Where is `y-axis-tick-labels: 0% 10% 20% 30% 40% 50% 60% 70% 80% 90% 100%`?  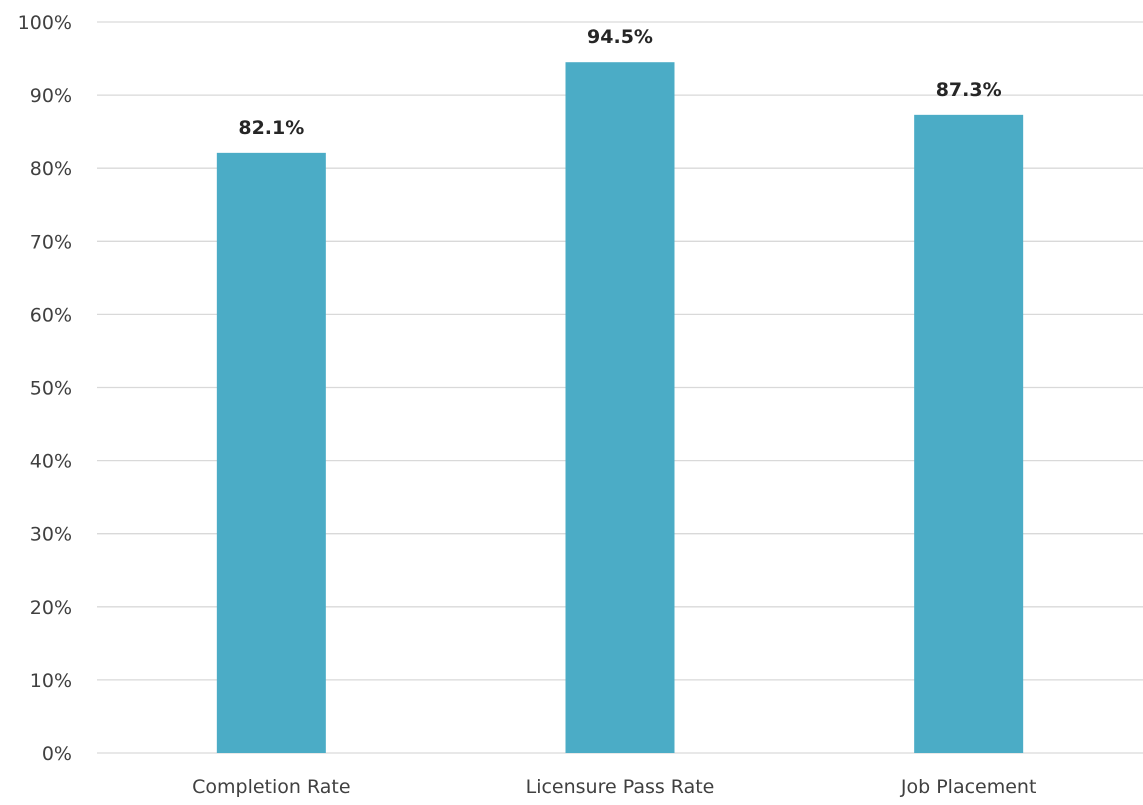
y-axis-tick-labels: 0% 10% 20% 30% 40% 50% 60% 70% 80% 90% 100% is located at coordinates (45, 388).